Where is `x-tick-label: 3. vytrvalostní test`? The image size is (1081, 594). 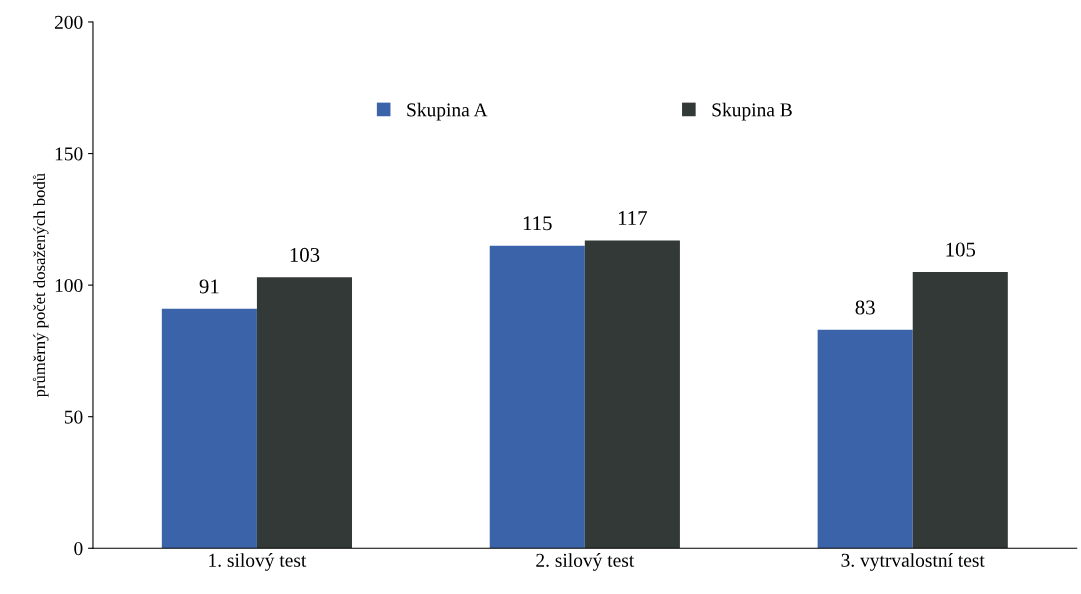
x-tick-label: 3. vytrvalostní test is located at coordinates (913, 562).